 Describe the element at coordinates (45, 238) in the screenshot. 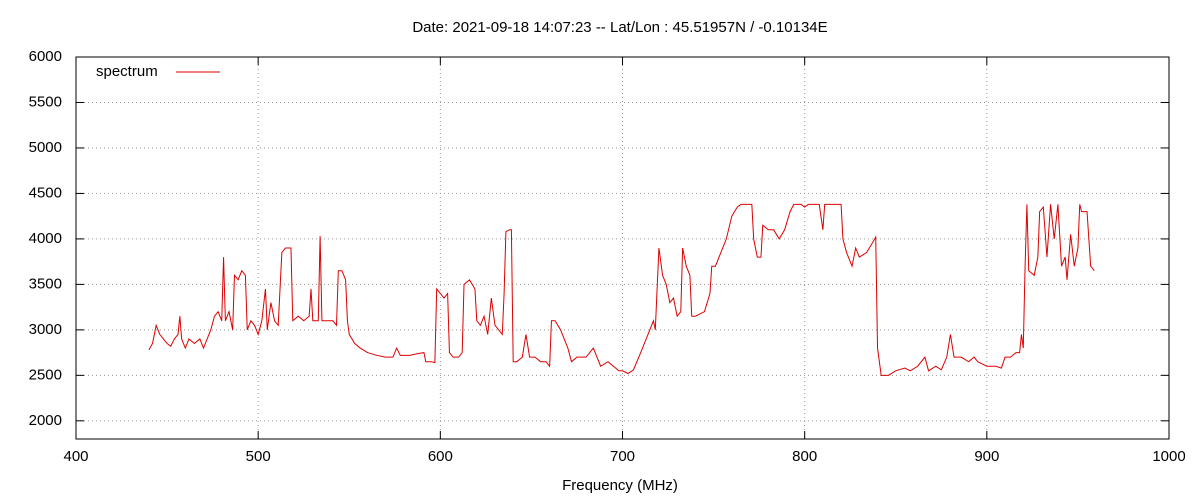

I see `y-tick-label: 4000` at that location.